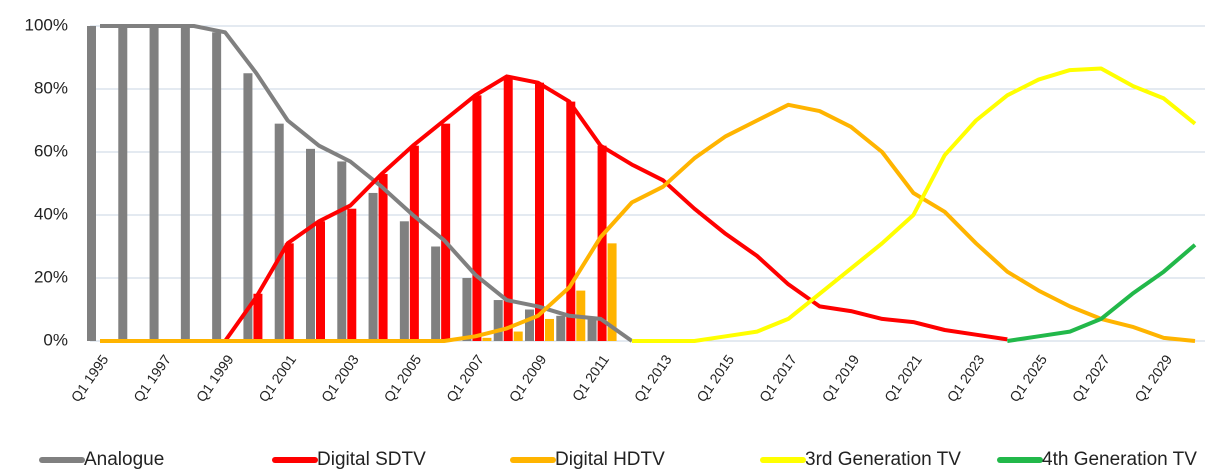 This screenshot has height=471, width=1225. Describe the element at coordinates (590, 377) in the screenshot. I see `x-tick-label: Q1 2011` at that location.